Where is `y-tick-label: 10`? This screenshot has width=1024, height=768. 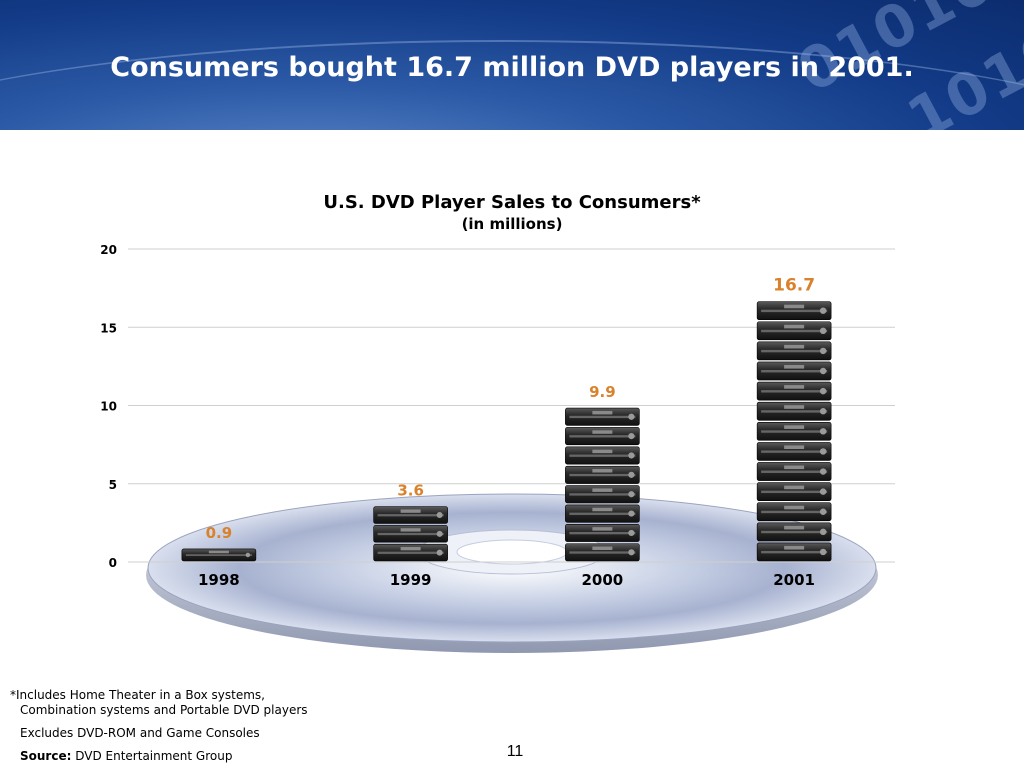
y-tick-label: 10 is located at coordinates (108, 407).